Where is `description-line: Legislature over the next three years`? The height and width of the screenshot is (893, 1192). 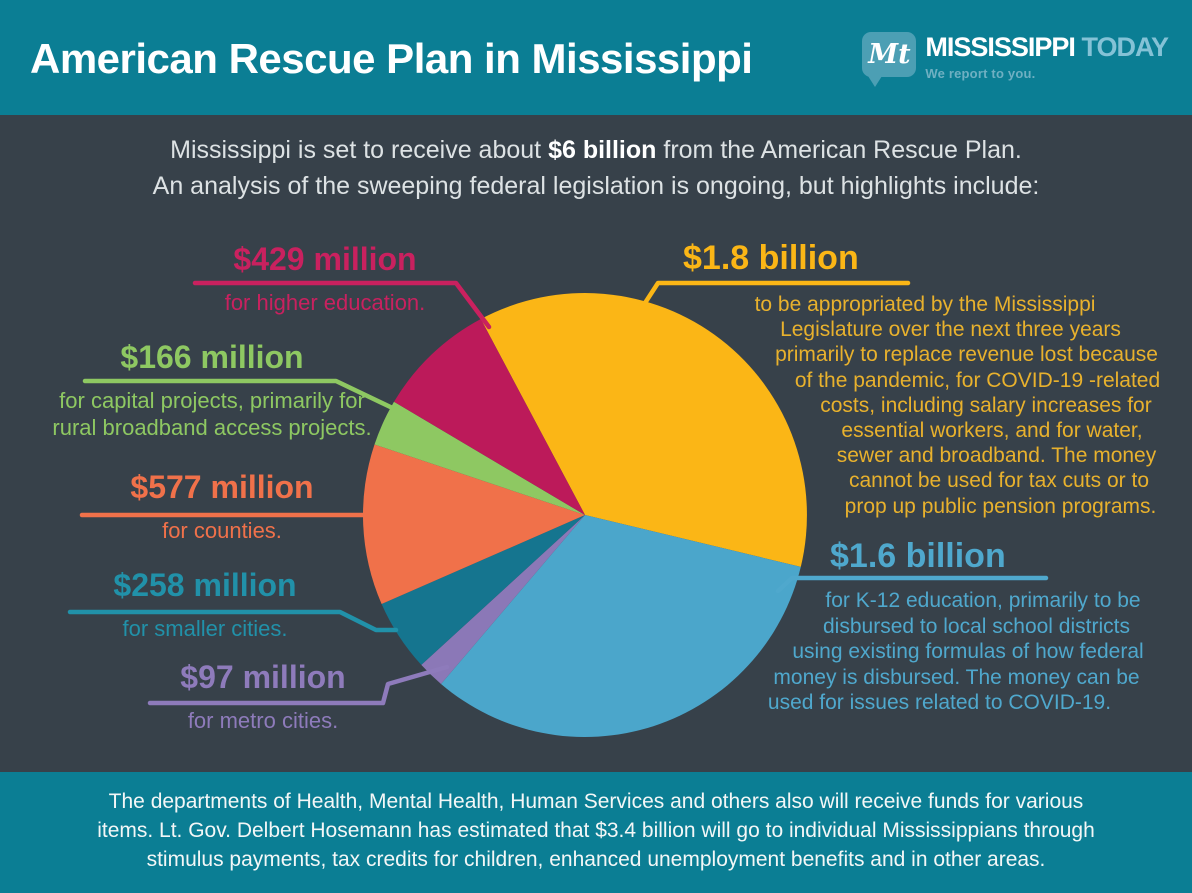
description-line: Legislature over the next three years is located at coordinates (950, 330).